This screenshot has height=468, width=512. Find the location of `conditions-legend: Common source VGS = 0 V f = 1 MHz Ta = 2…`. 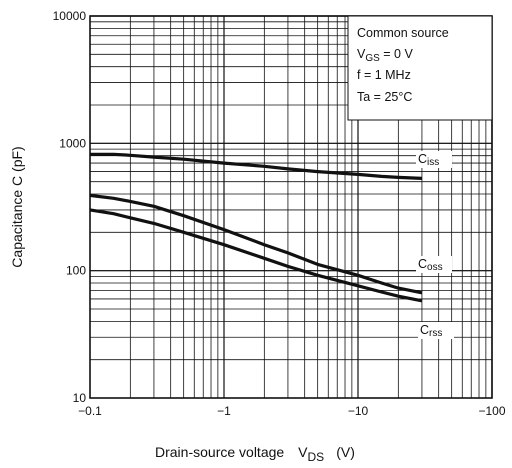

conditions-legend: Common source VGS = 0 V f = 1 MHz Ta = 2… is located at coordinates (420, 68).